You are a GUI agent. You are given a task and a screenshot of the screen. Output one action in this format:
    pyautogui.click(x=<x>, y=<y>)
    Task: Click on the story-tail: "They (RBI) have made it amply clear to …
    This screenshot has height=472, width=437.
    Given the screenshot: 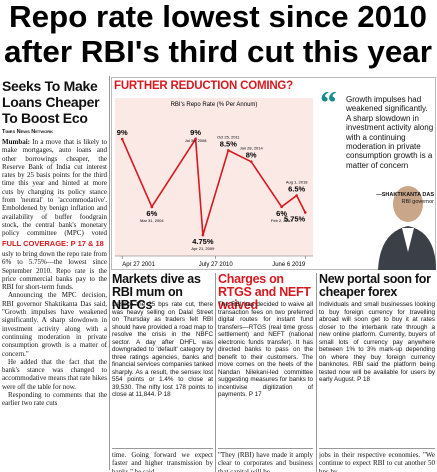 What is the action you would take?
    pyautogui.click(x=265, y=461)
    